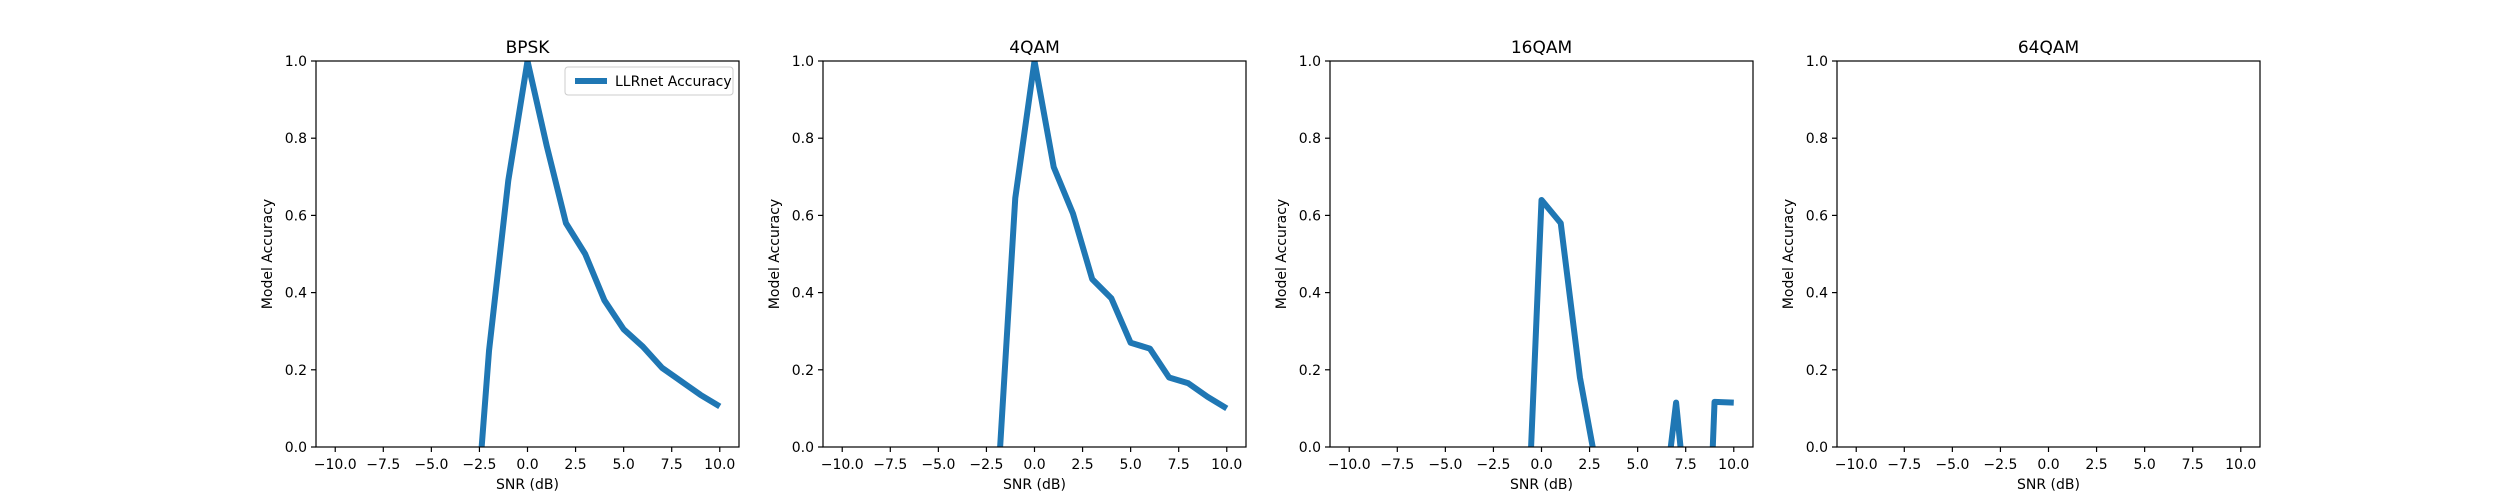 This screenshot has height=500, width=2500. What do you see at coordinates (673, 82) in the screenshot?
I see `legend-label: LLRnet Accuracy` at bounding box center [673, 82].